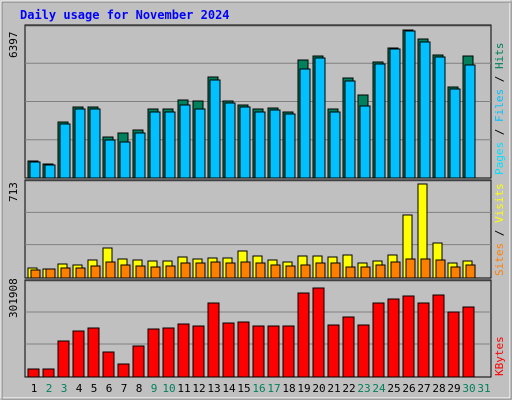 The image size is (512, 400). Describe the element at coordinates (468, 388) in the screenshot. I see `day-label-30: 30` at that location.